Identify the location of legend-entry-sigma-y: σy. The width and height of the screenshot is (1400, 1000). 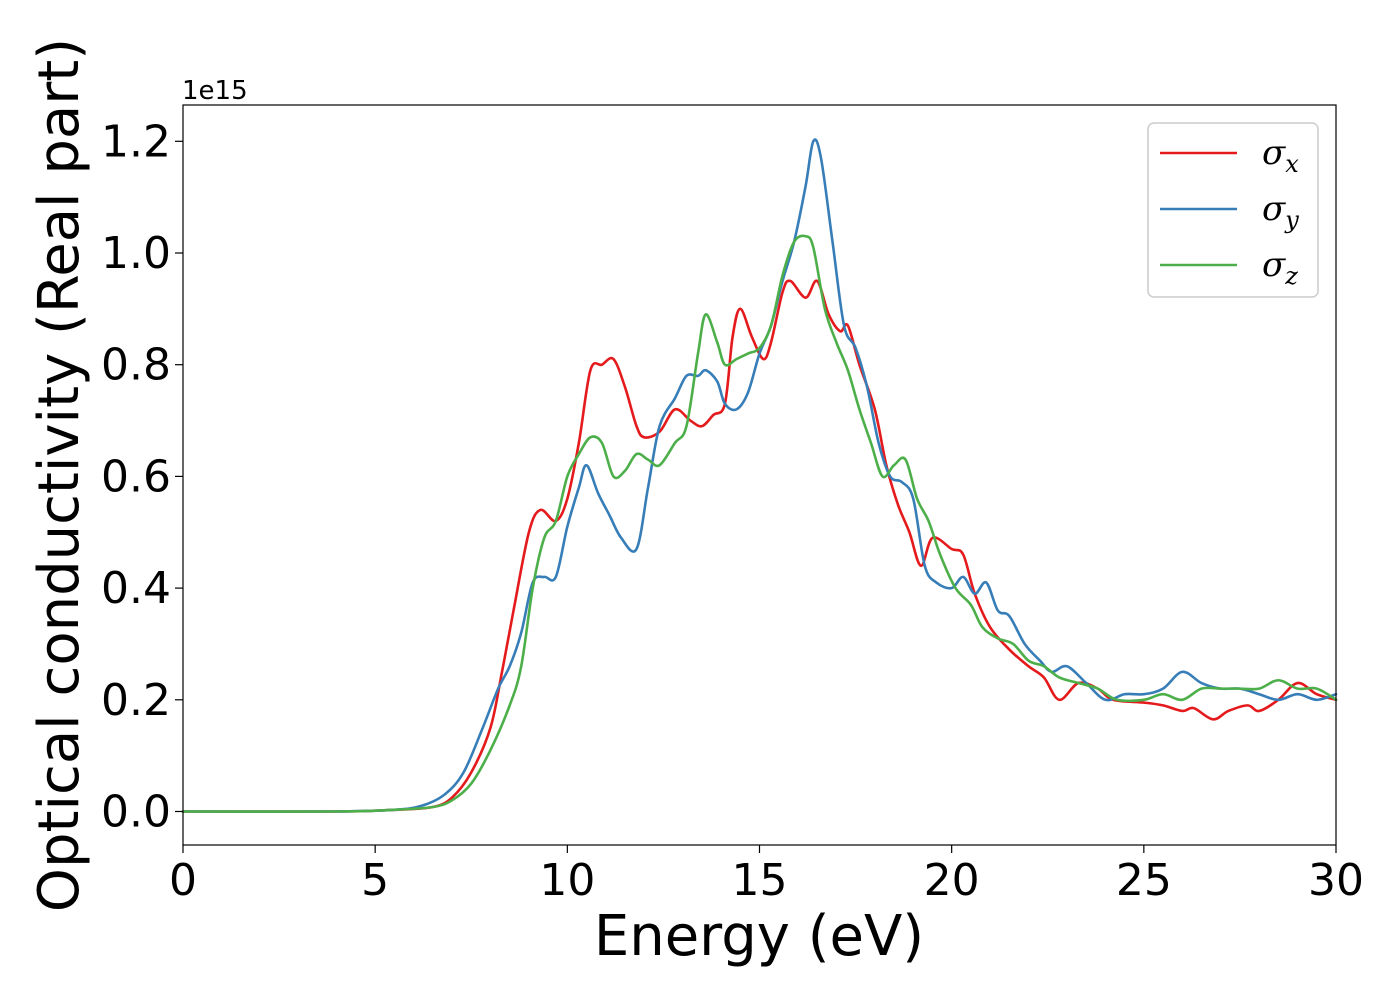
(1229, 211).